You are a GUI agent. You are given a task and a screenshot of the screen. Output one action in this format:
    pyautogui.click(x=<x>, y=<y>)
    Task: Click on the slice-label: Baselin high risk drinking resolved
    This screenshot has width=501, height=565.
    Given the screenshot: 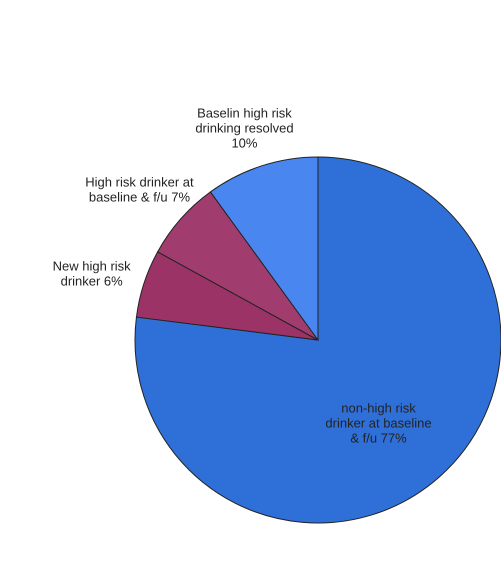 What is the action you would take?
    pyautogui.click(x=244, y=121)
    